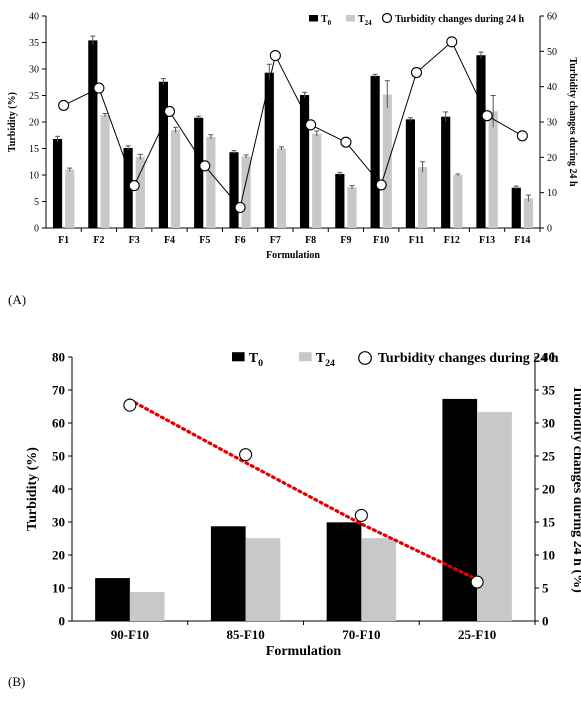 This screenshot has height=706, width=581. Describe the element at coordinates (552, 52) in the screenshot. I see `y-tick-label-right: 50` at that location.